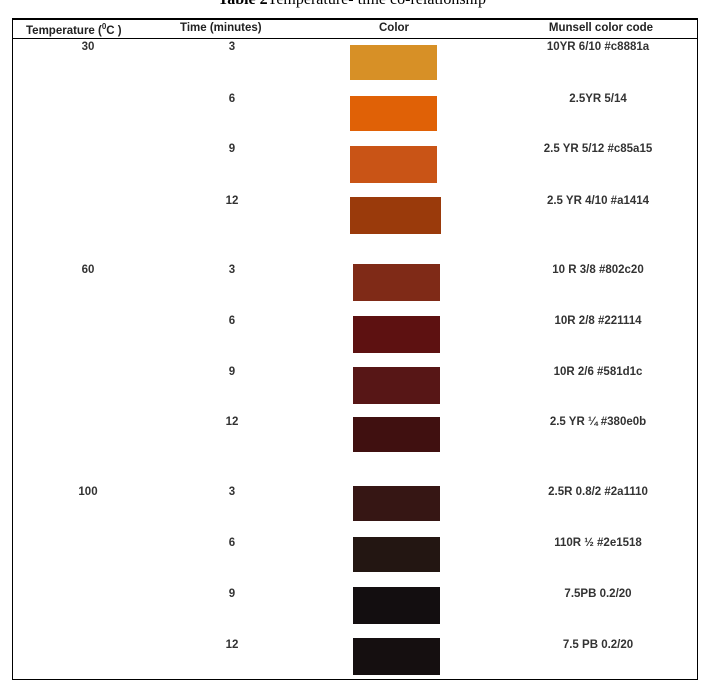 Image resolution: width=704 pixels, height=682 pixels. I want to click on cell-munsell-code: 7.5 PB 0.2/20, so click(598, 645).